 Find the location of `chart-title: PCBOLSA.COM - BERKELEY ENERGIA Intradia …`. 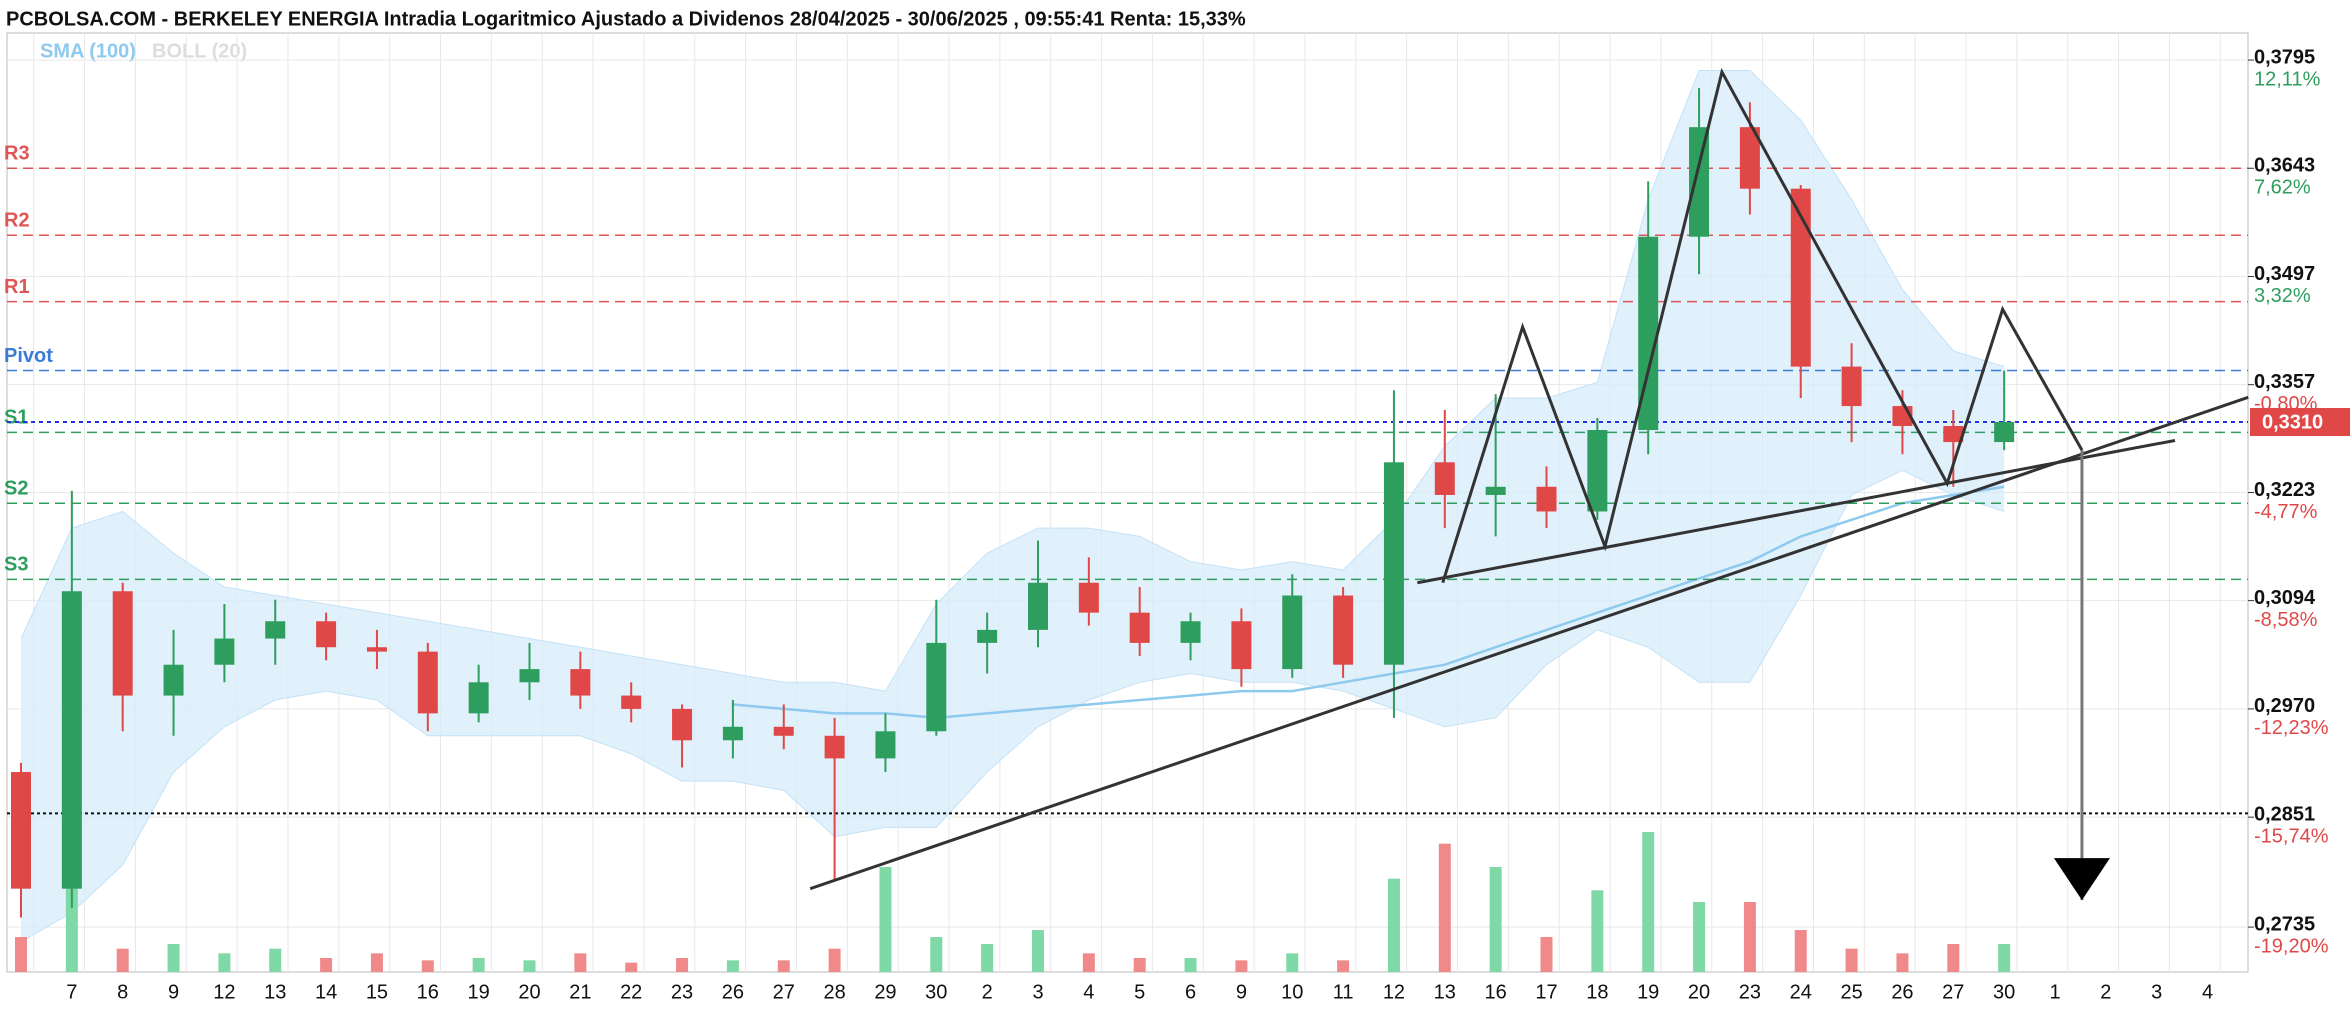

chart-title: PCBOLSA.COM - BERKELEY ENERGIA Intradia … is located at coordinates (626, 19).